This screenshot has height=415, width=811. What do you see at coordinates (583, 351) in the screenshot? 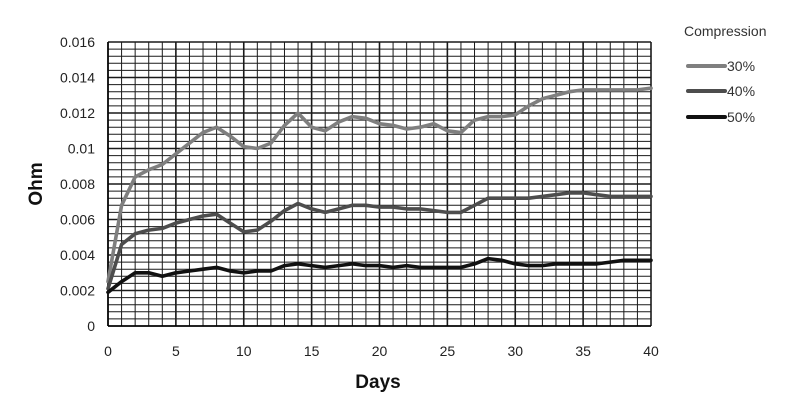
I see `x-tick-label: 35` at bounding box center [583, 351].